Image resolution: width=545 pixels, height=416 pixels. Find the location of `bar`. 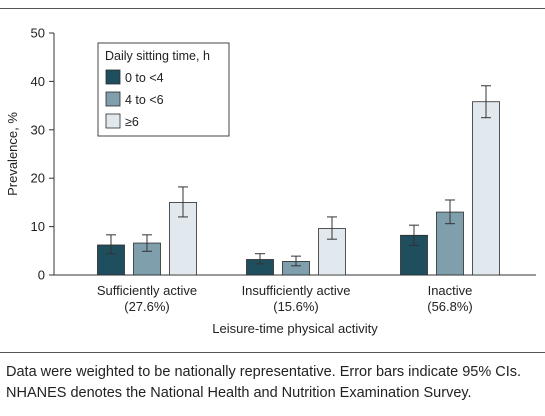

bar is located at coordinates (486, 188).